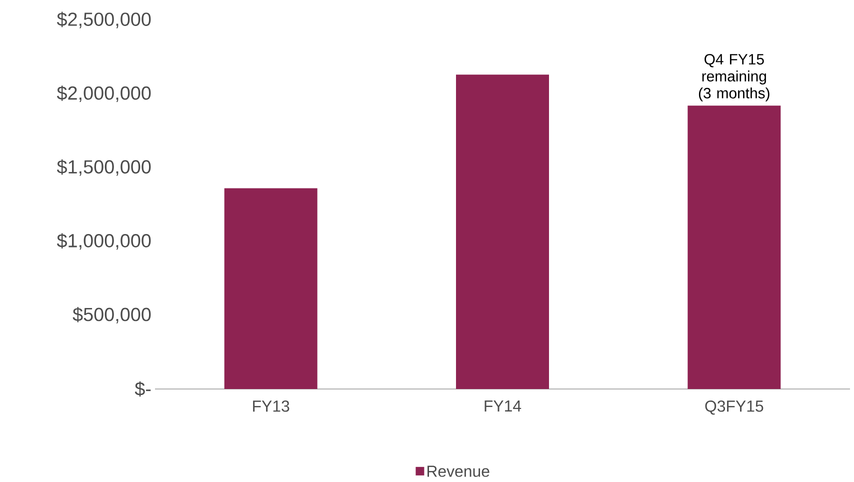 Image resolution: width=854 pixels, height=482 pixels. What do you see at coordinates (103, 167) in the screenshot?
I see `y-tick-label: $1,500,000` at bounding box center [103, 167].